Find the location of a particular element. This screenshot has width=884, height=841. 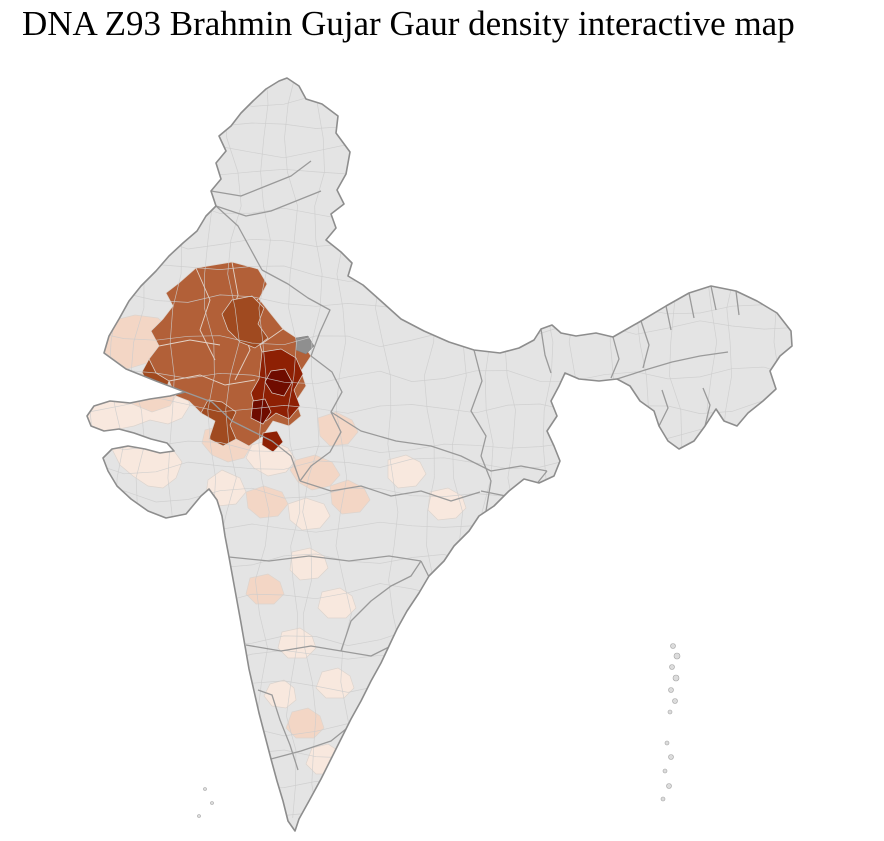

density-level-6-districts is located at coordinates (271, 396).